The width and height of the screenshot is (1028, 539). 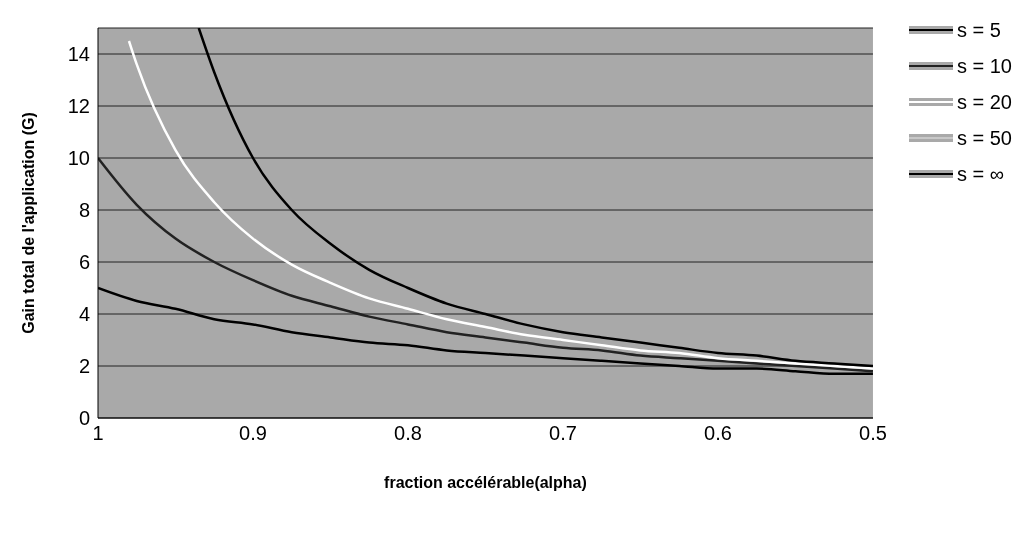 I want to click on legend-label: s = 20, so click(x=984, y=102).